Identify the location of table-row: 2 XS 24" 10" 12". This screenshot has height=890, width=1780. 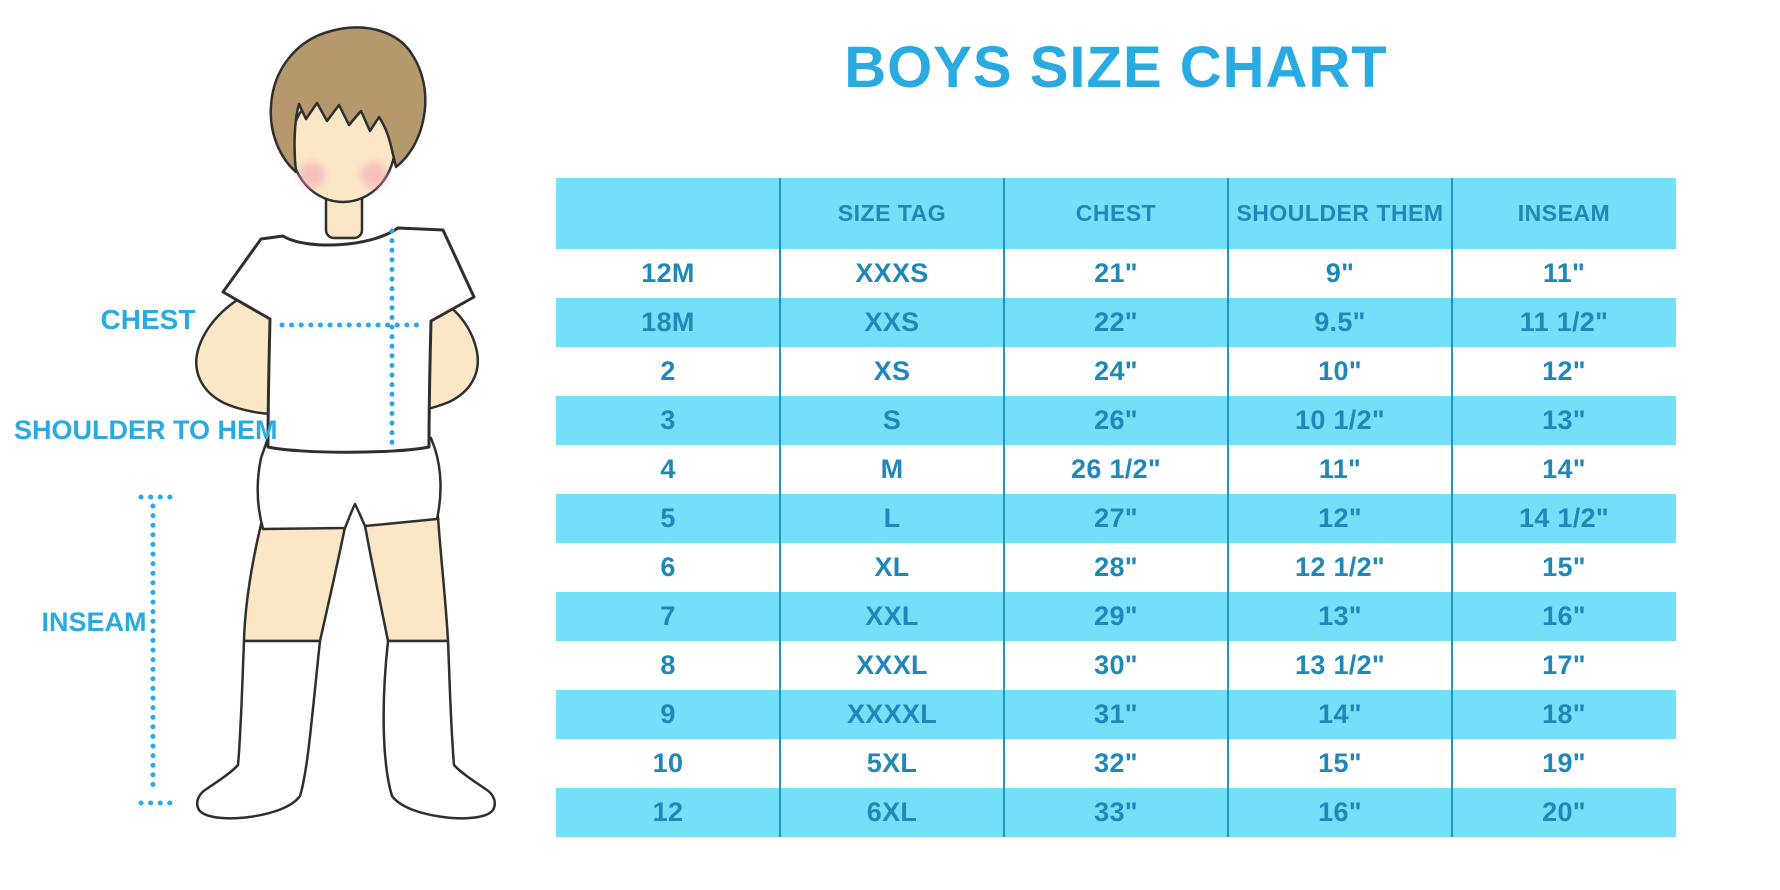
(1116, 371).